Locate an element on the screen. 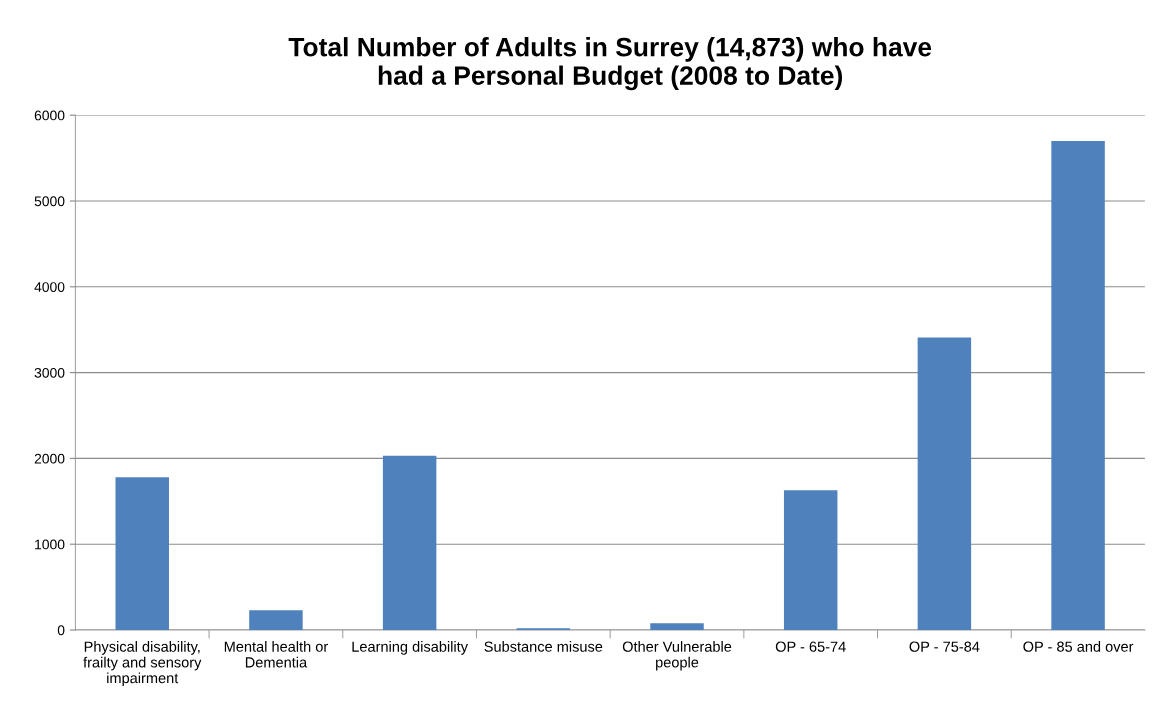 This screenshot has height=720, width=1160. x-tick-label: OP - 85 and over is located at coordinates (1078, 646).